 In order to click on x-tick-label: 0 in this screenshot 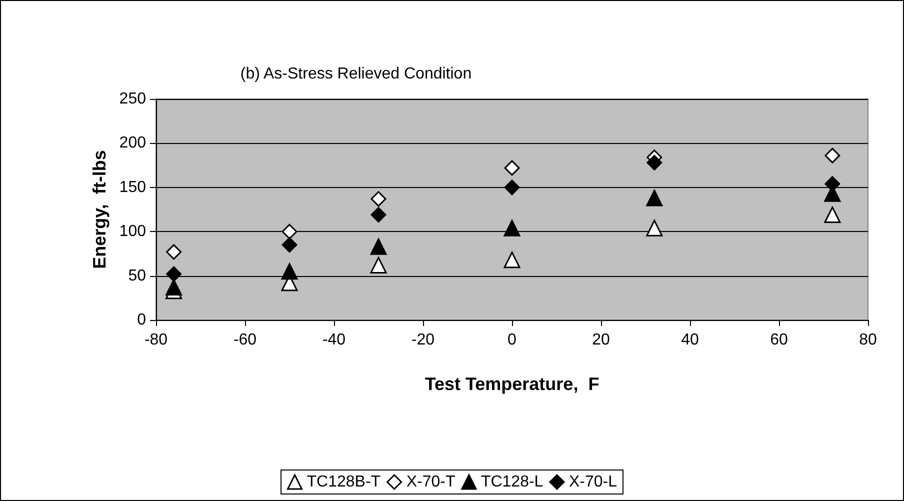, I will do `click(512, 340)`.